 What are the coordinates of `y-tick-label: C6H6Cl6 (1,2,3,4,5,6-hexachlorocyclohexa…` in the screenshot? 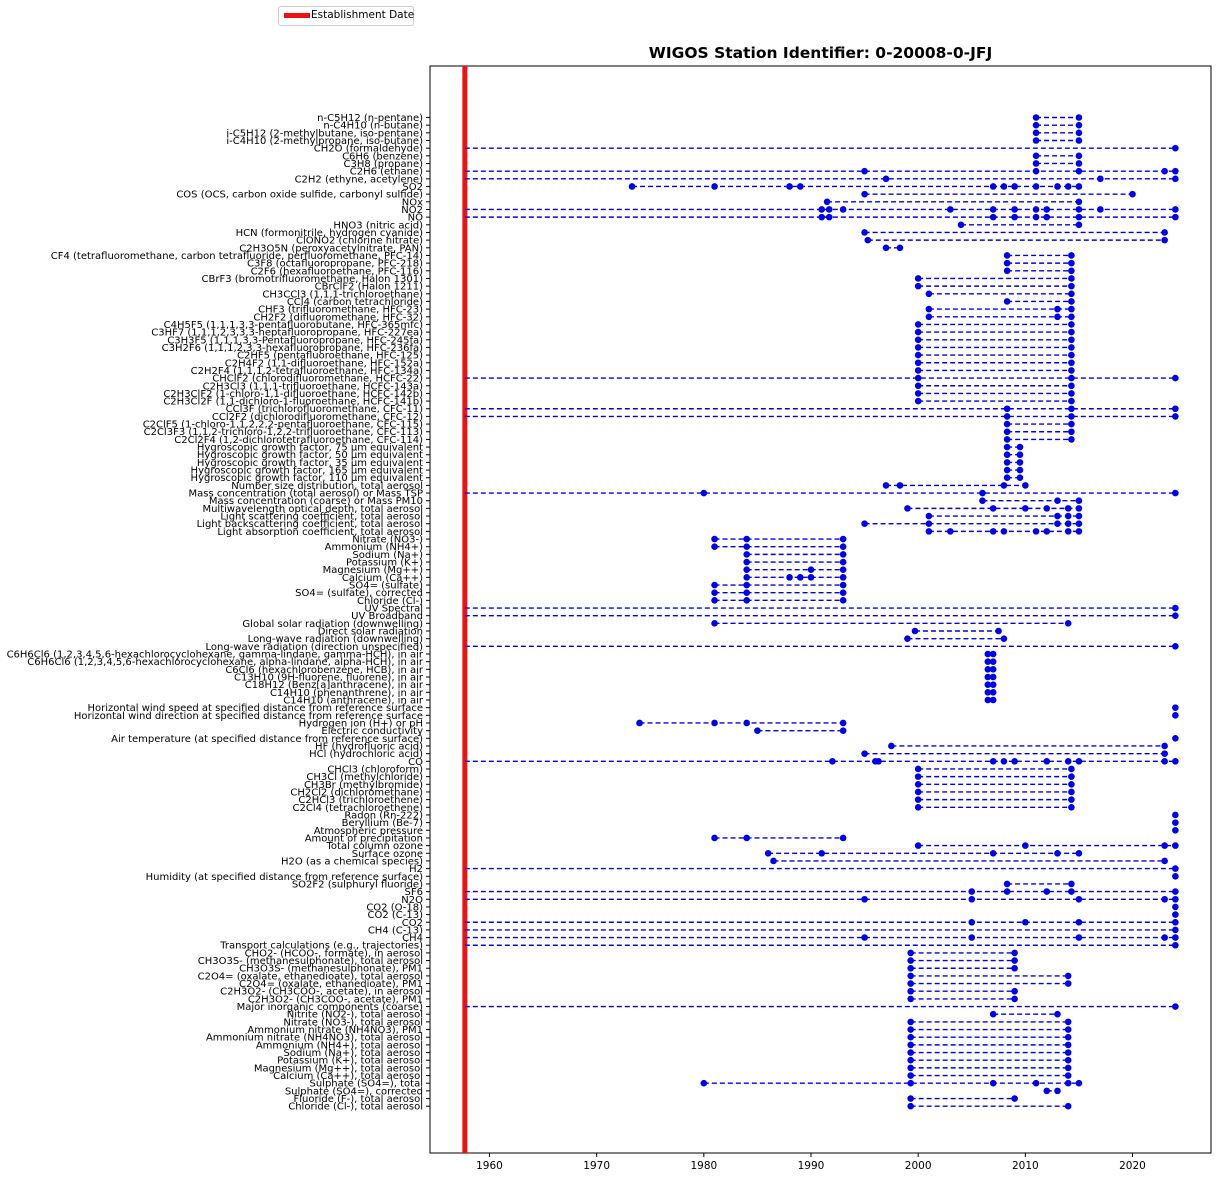 It's located at (225, 662).